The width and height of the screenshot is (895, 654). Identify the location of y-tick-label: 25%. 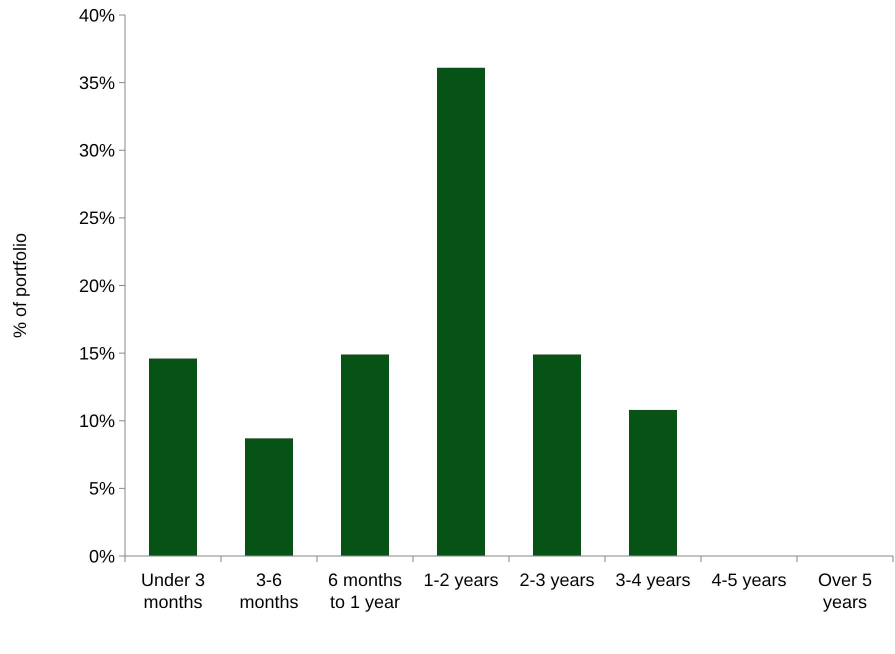
(96, 218).